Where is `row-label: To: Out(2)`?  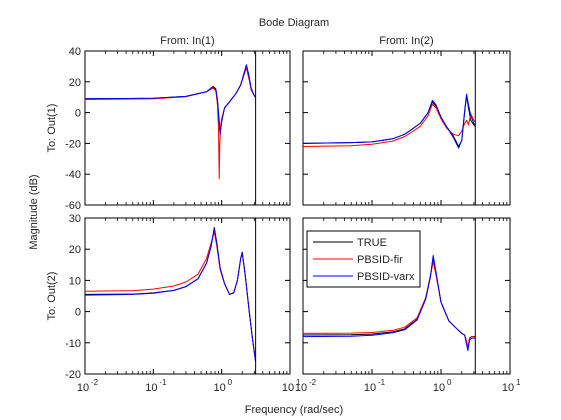
row-label: To: Out(2) is located at coordinates (52, 296).